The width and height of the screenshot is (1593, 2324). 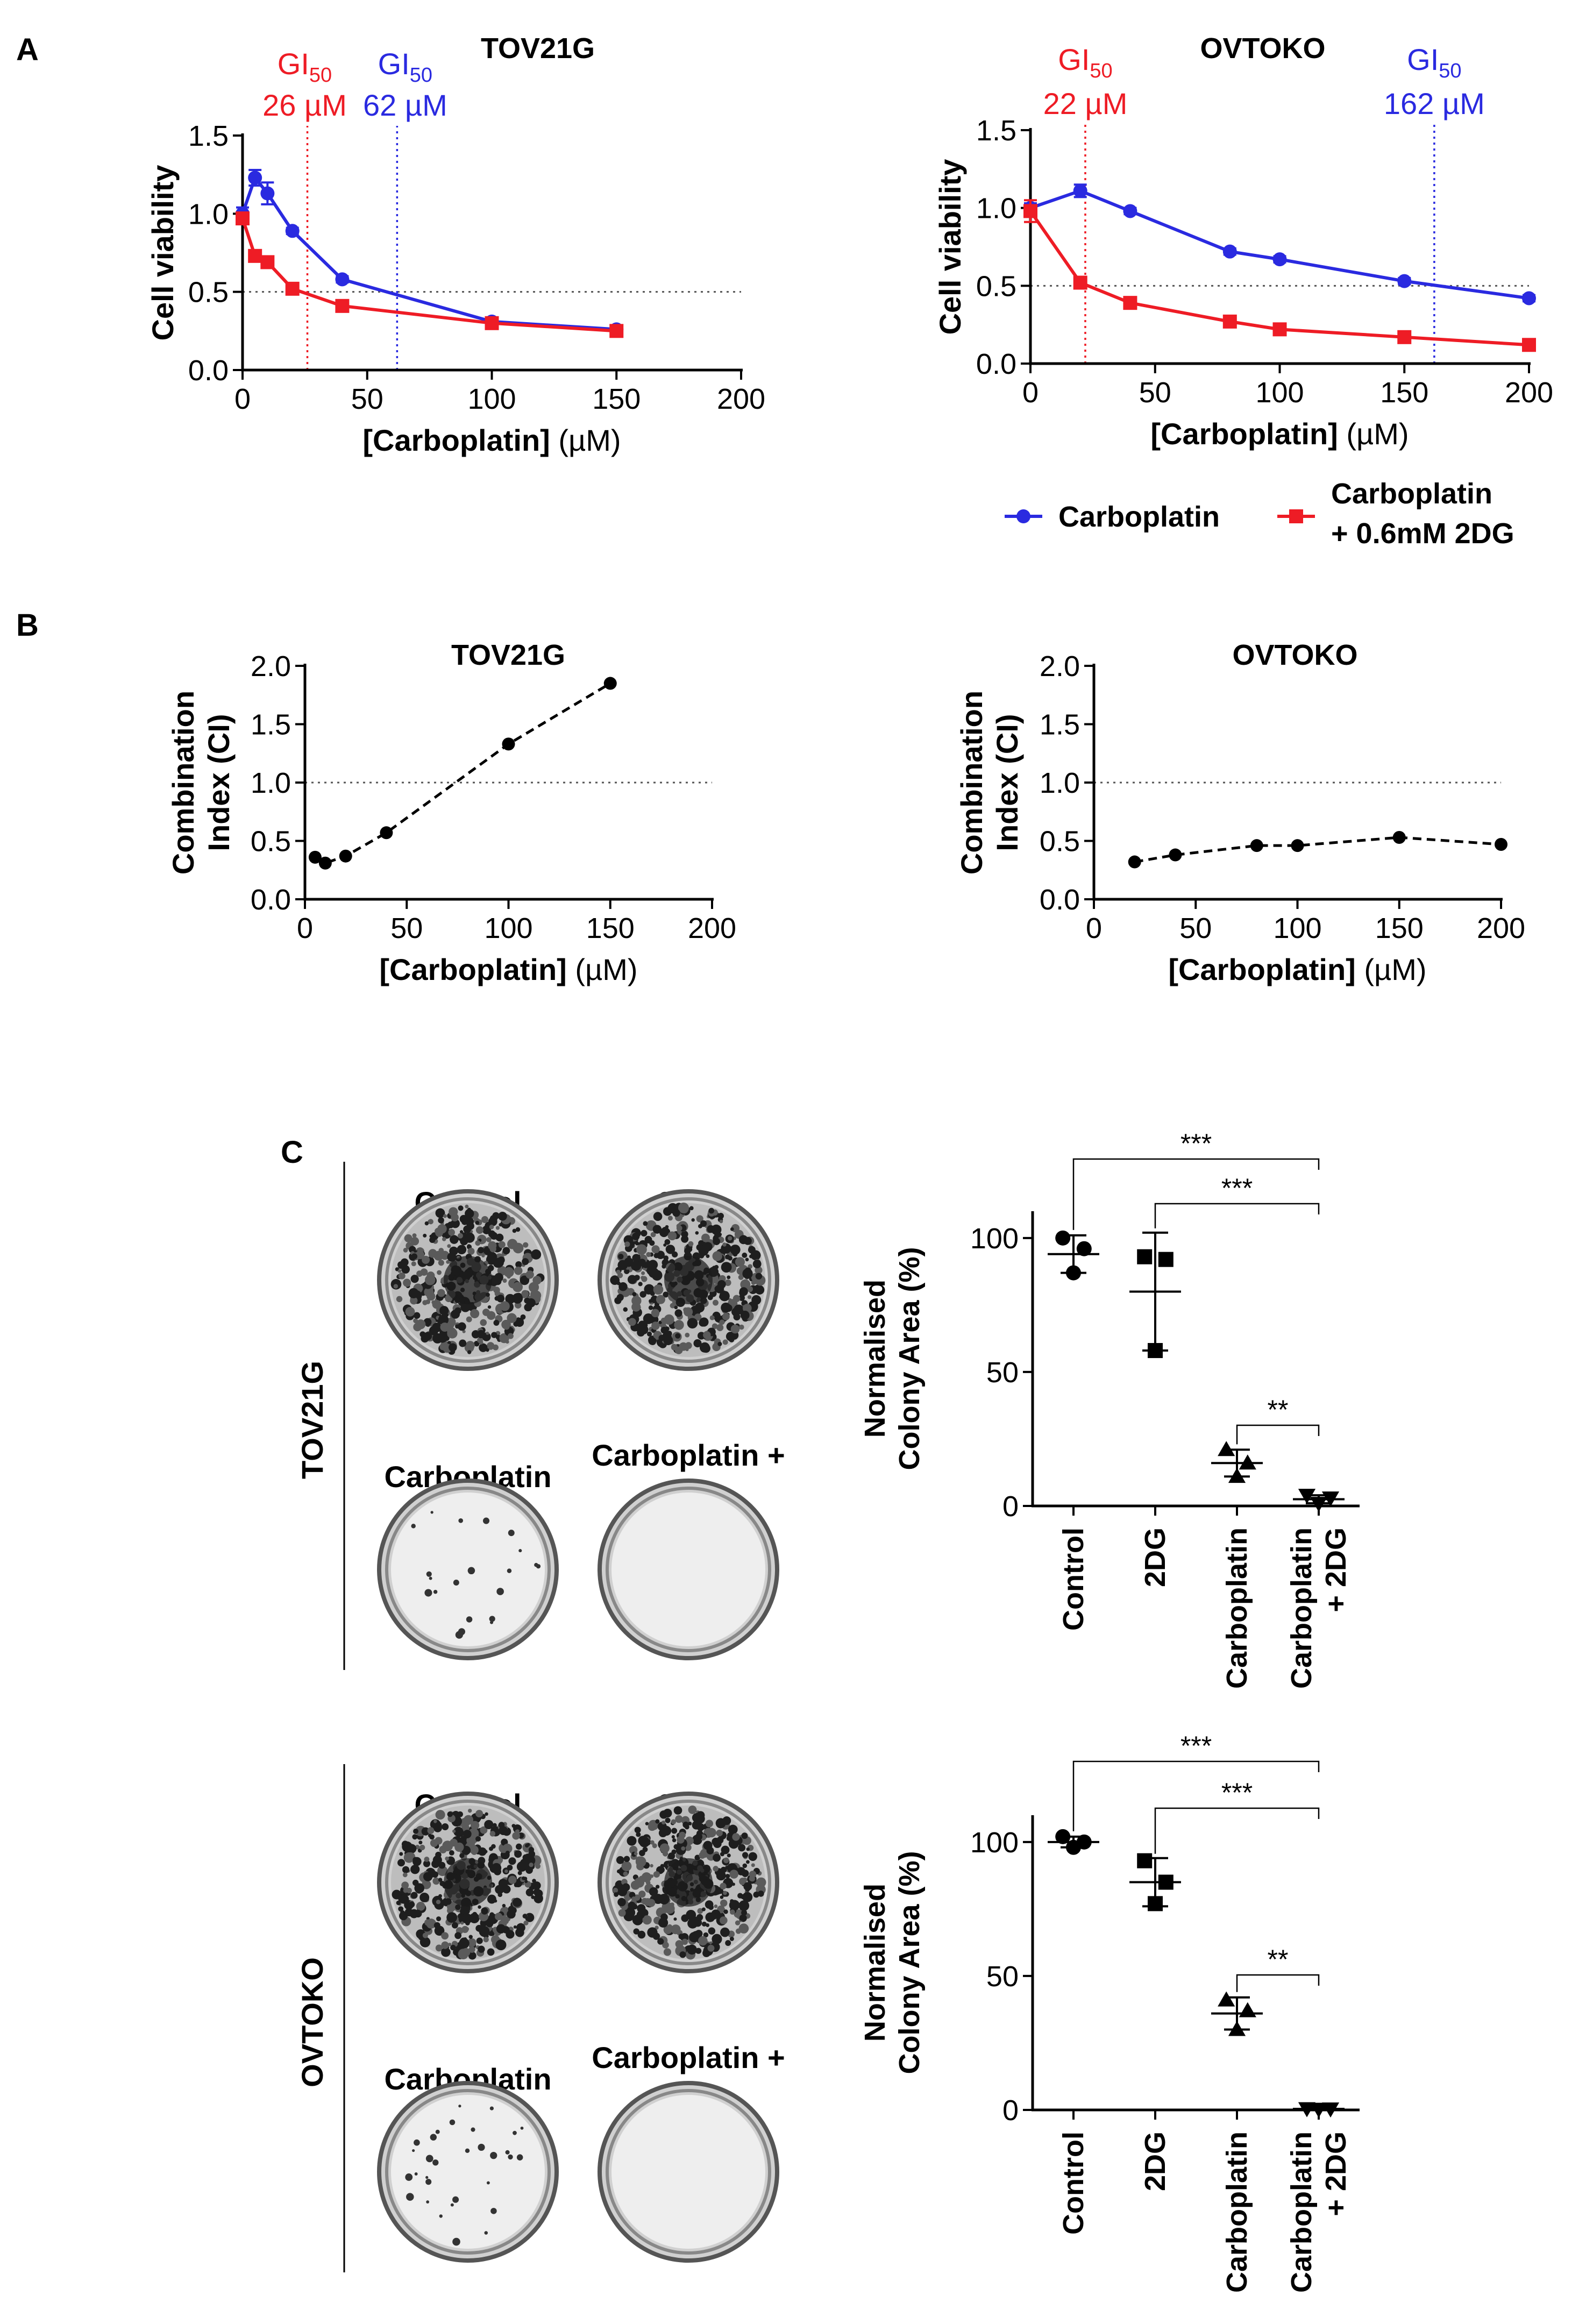 What do you see at coordinates (292, 1152) in the screenshot?
I see `panel-letter-c: C` at bounding box center [292, 1152].